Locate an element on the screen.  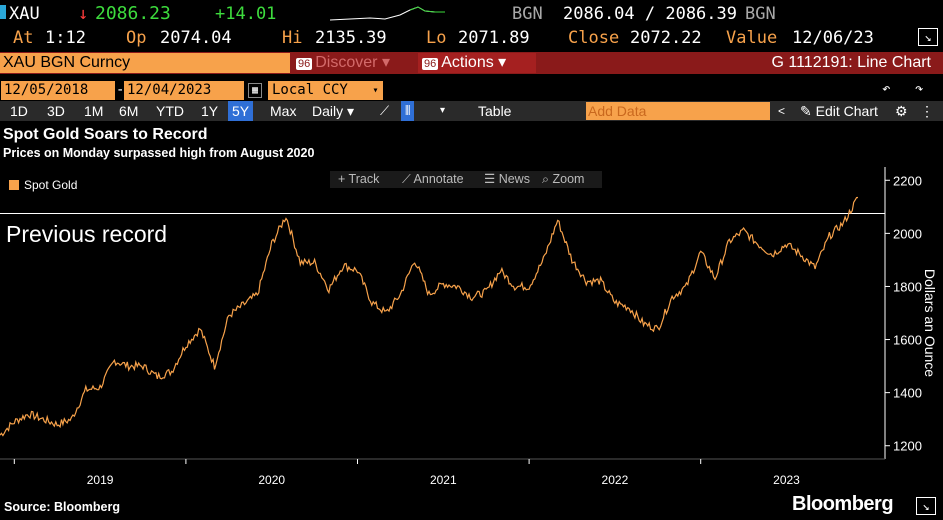
open-label: Op is located at coordinates (136, 38).